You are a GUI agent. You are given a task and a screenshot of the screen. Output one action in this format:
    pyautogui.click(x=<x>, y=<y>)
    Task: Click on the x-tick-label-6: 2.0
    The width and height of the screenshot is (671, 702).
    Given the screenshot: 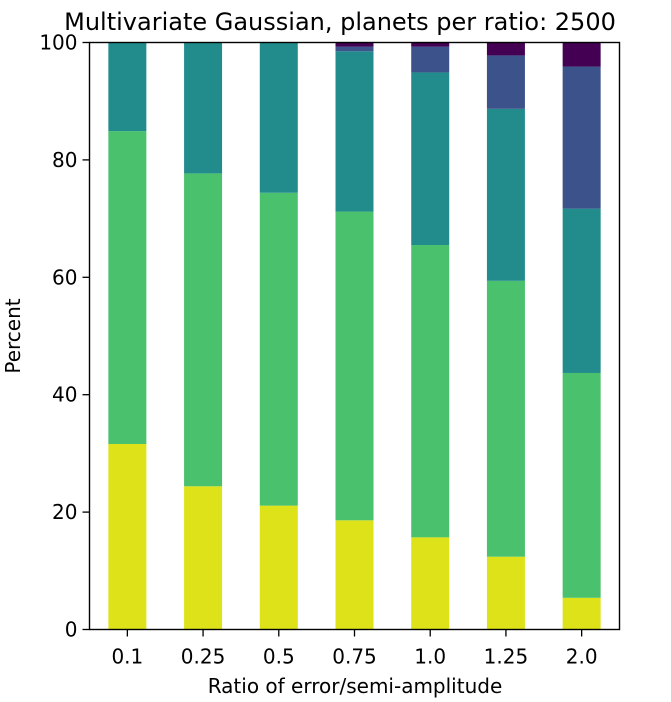 What is the action you would take?
    pyautogui.click(x=582, y=657)
    